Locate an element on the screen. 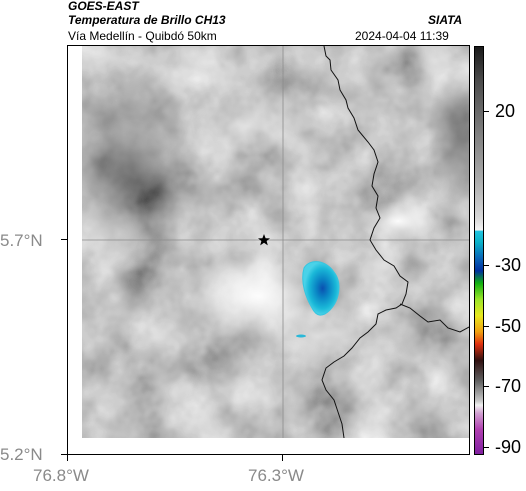 The height and width of the screenshot is (491, 526). colorbar-label-20: 20 is located at coordinates (505, 111).